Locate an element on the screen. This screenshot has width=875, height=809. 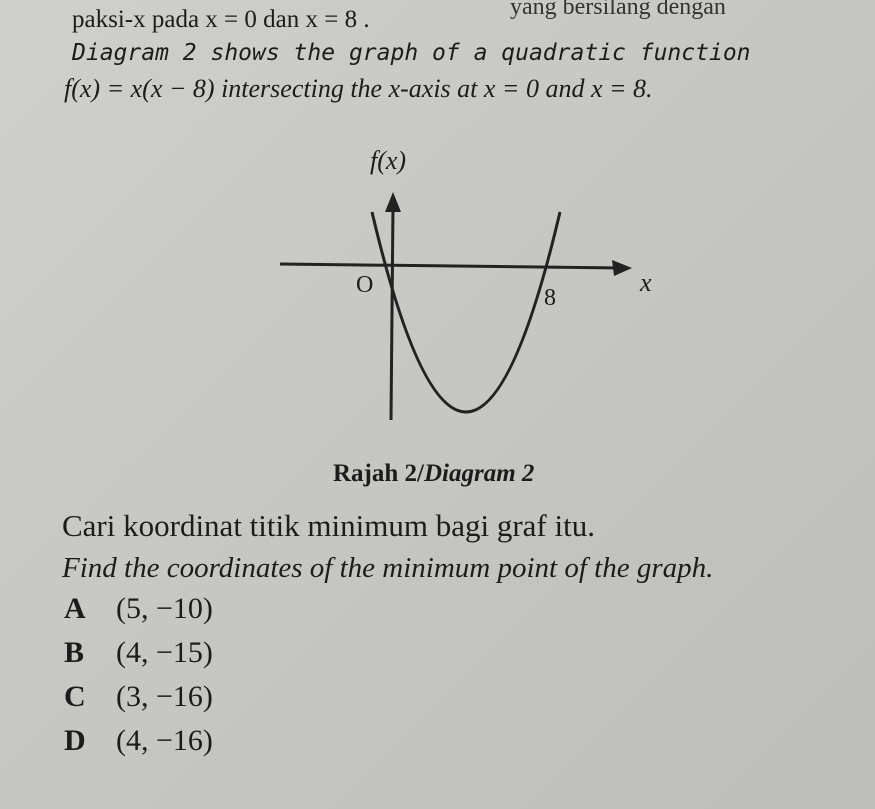
cut-line-right: yang bersilang dengan is located at coordinates (618, 10).